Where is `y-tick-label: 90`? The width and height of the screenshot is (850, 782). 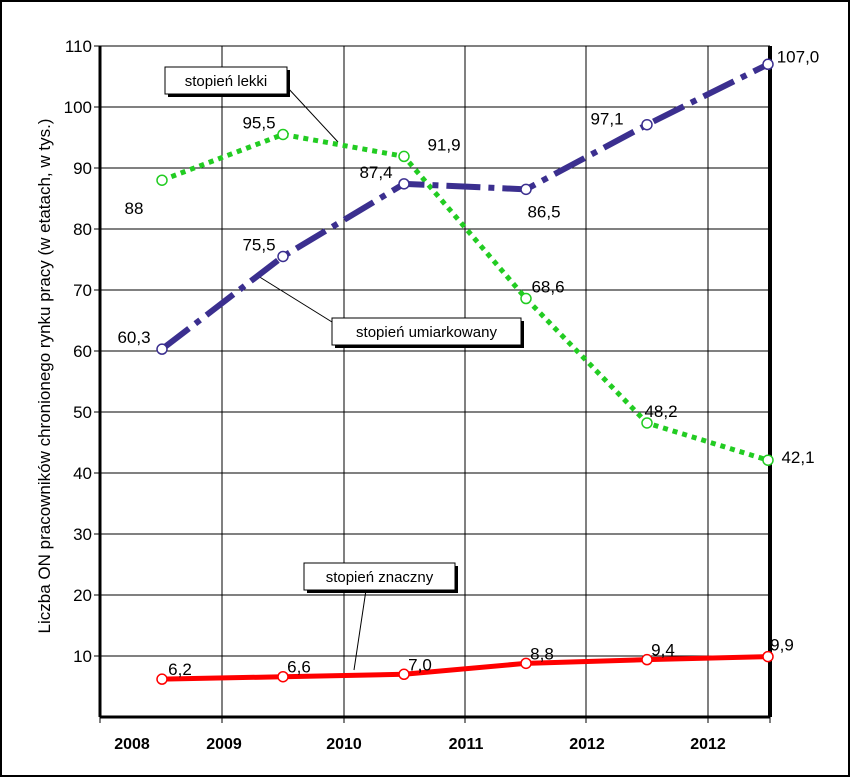
y-tick-label: 90 is located at coordinates (82, 168).